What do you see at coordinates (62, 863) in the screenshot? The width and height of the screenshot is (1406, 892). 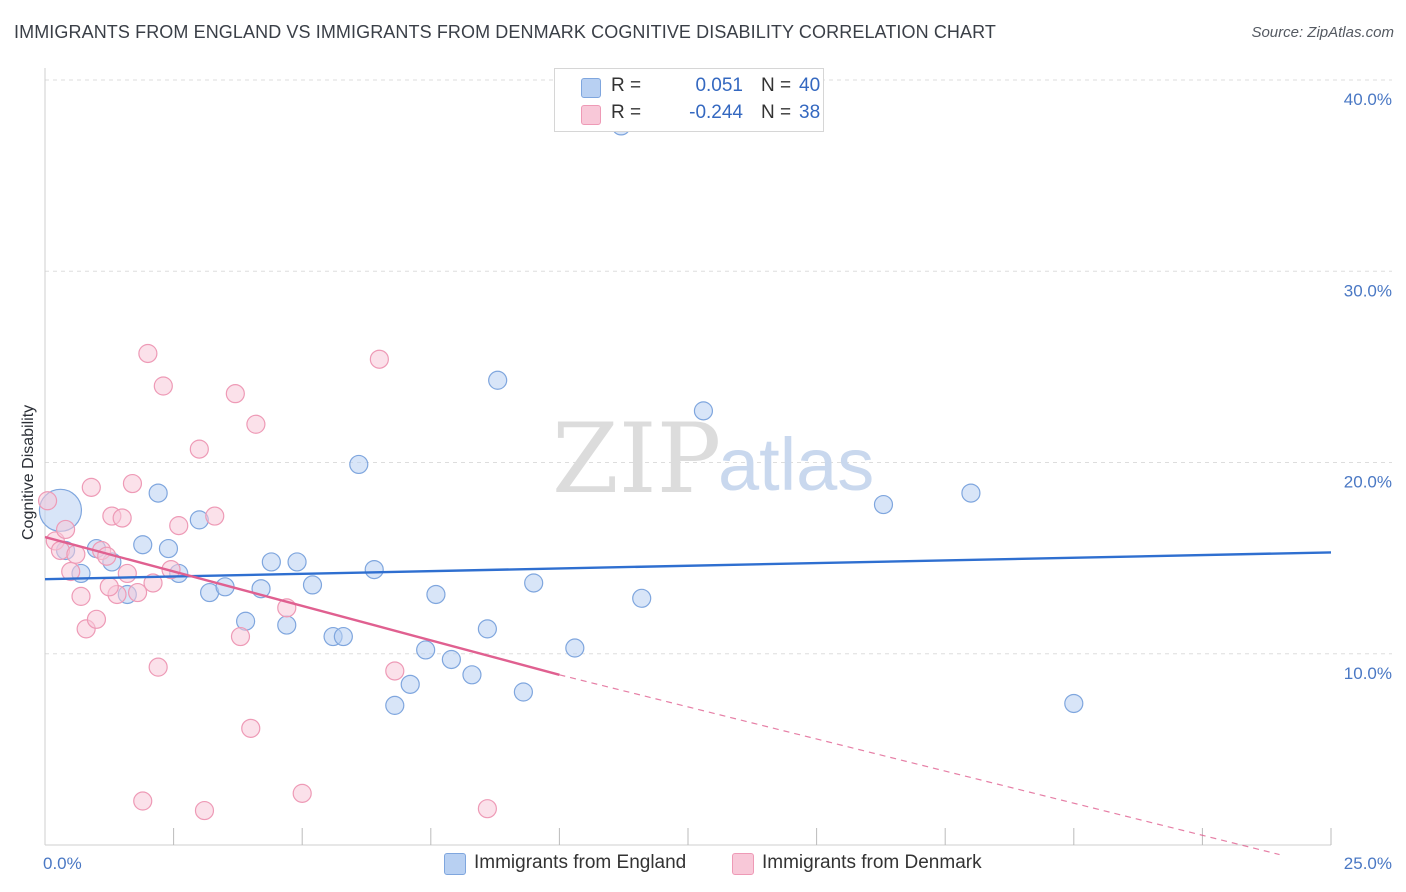 I see `x-tick-label-min: 0.0%` at bounding box center [62, 863].